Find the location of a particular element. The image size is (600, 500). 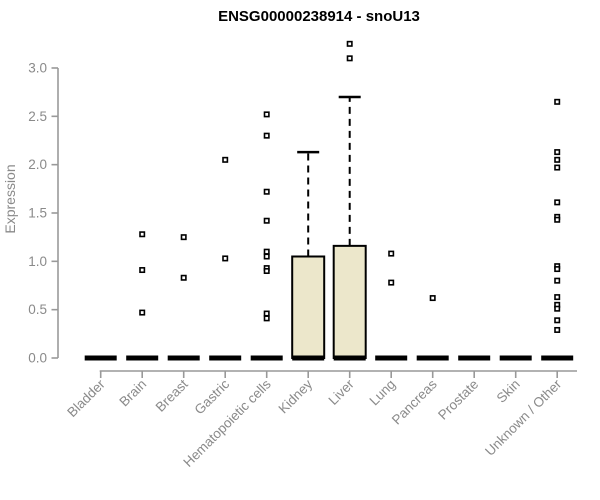

y-tick-label: 3.0 is located at coordinates (37, 67).